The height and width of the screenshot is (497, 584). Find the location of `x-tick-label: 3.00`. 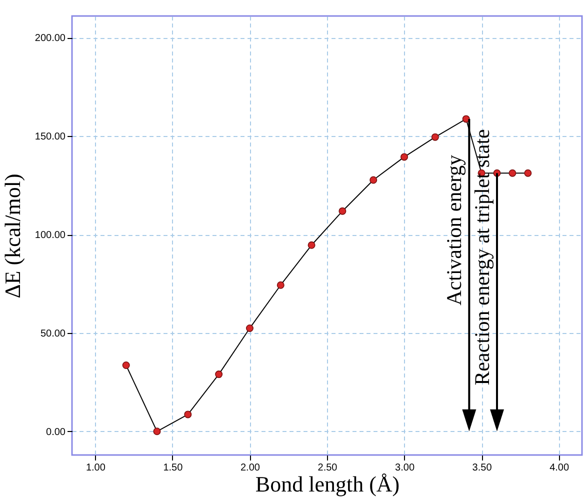

x-tick-label: 3.00 is located at coordinates (405, 468).